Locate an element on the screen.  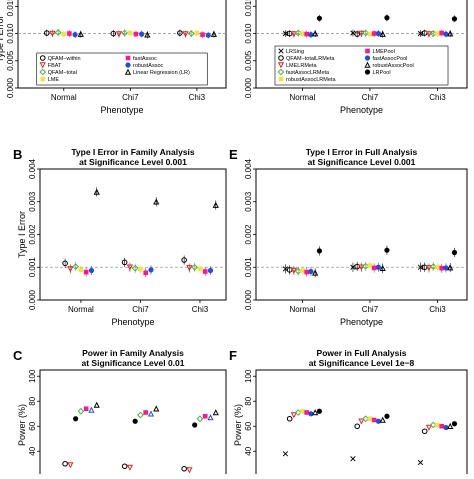
panel-d-legend-marker is located at coordinates (281, 65).